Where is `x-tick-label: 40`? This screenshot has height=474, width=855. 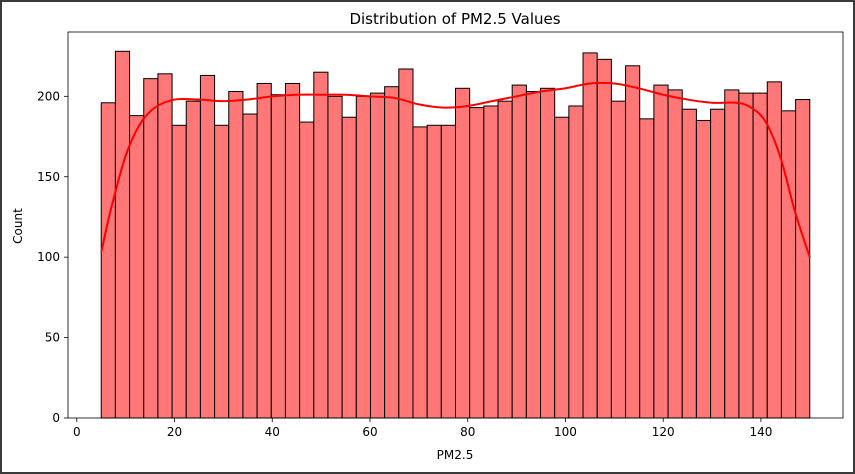 x-tick-label: 40 is located at coordinates (272, 432).